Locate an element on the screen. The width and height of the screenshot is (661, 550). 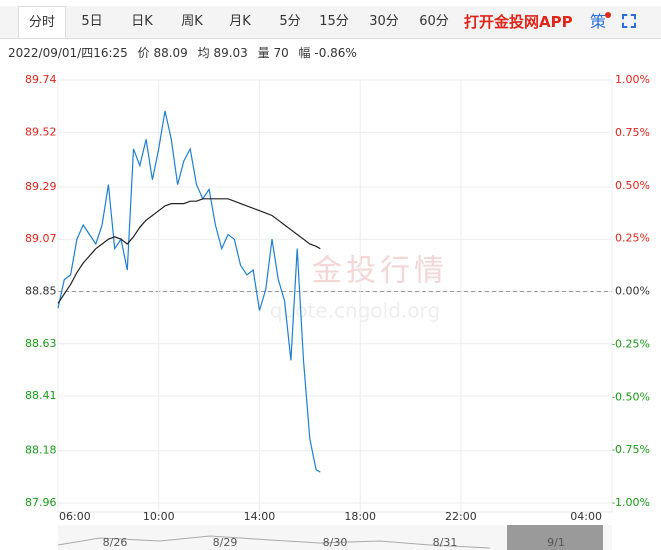
watermark-site: quote.cngold.org is located at coordinates (355, 311).